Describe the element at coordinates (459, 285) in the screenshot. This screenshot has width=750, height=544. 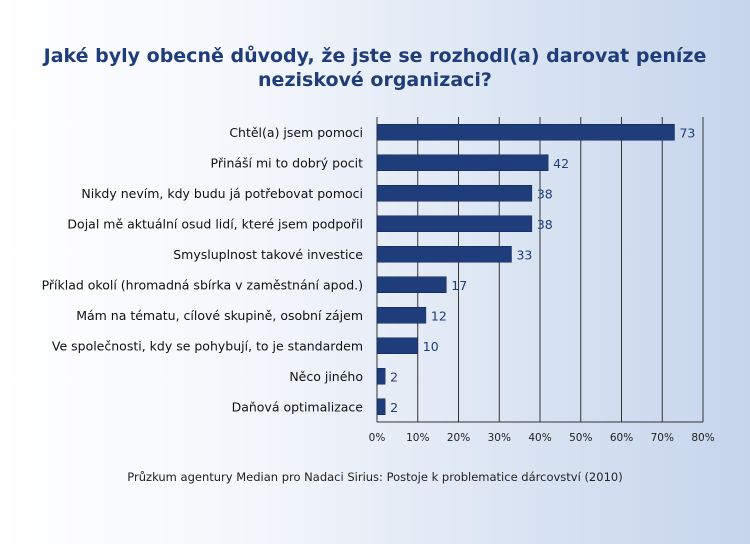
I see `value-label: 17` at that location.